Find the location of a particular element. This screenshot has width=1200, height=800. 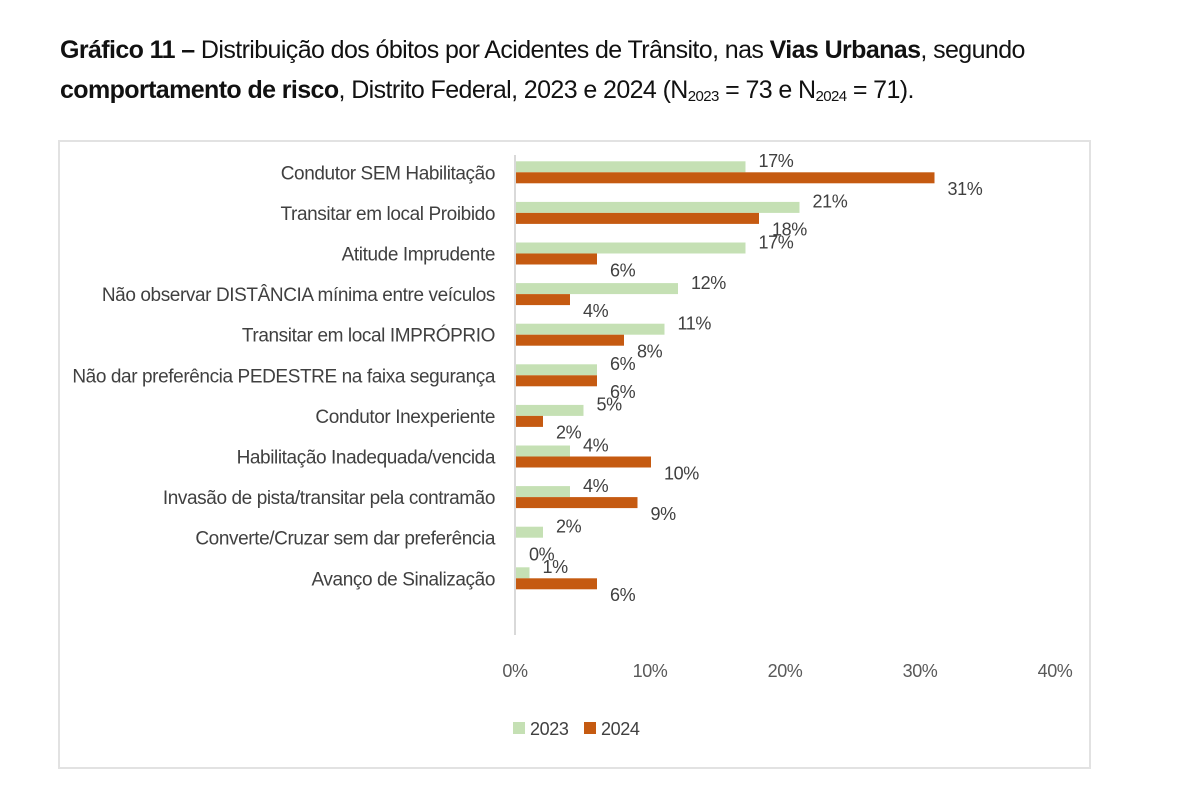

legend-swatch-2024 is located at coordinates (590, 728).